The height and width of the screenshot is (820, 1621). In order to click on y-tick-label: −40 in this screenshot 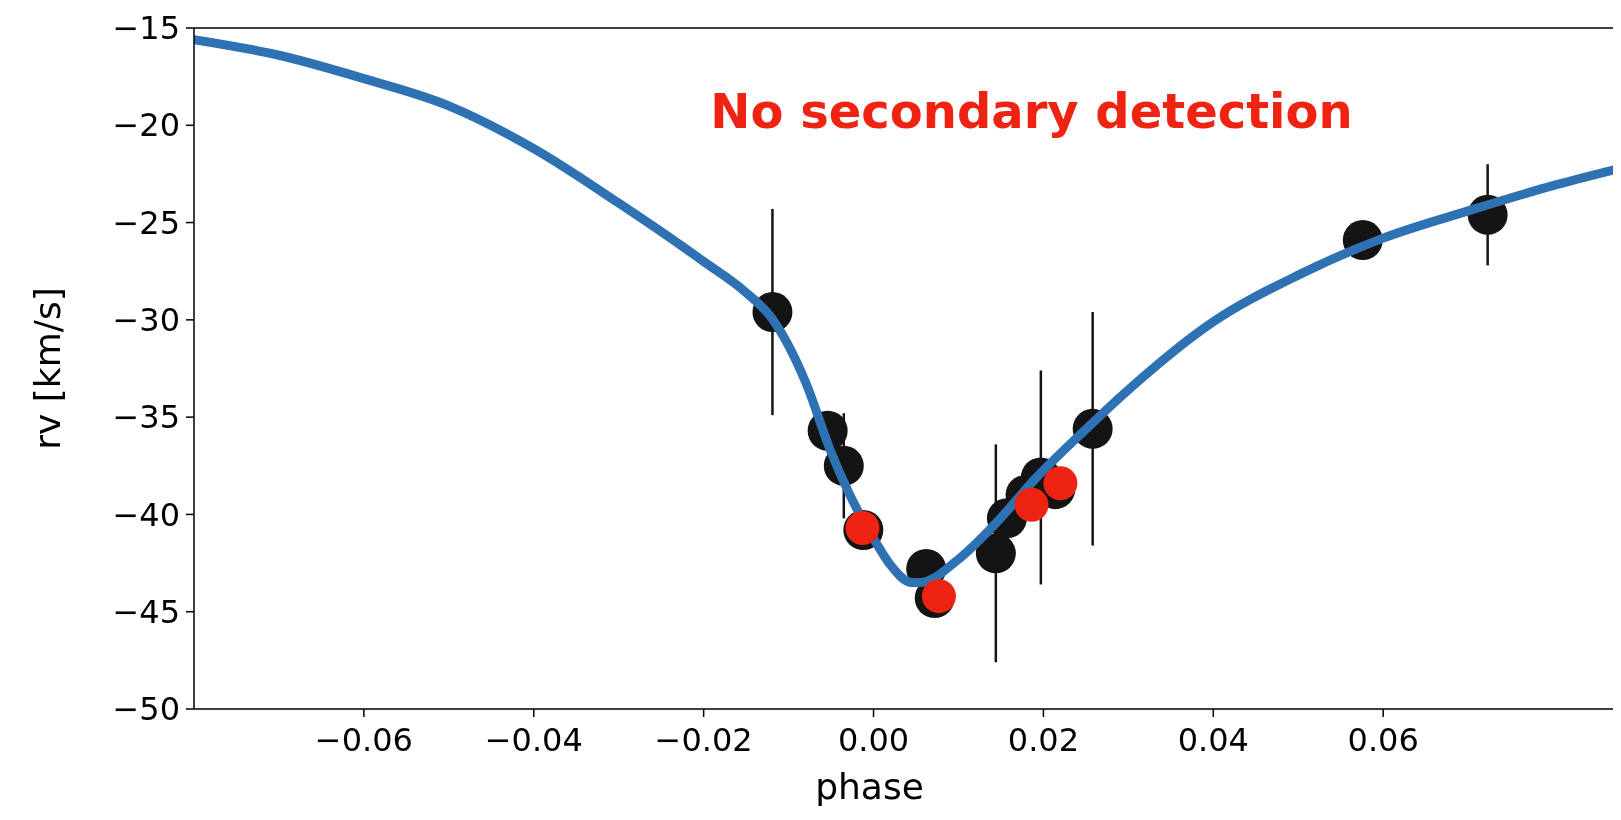, I will do `click(146, 514)`.